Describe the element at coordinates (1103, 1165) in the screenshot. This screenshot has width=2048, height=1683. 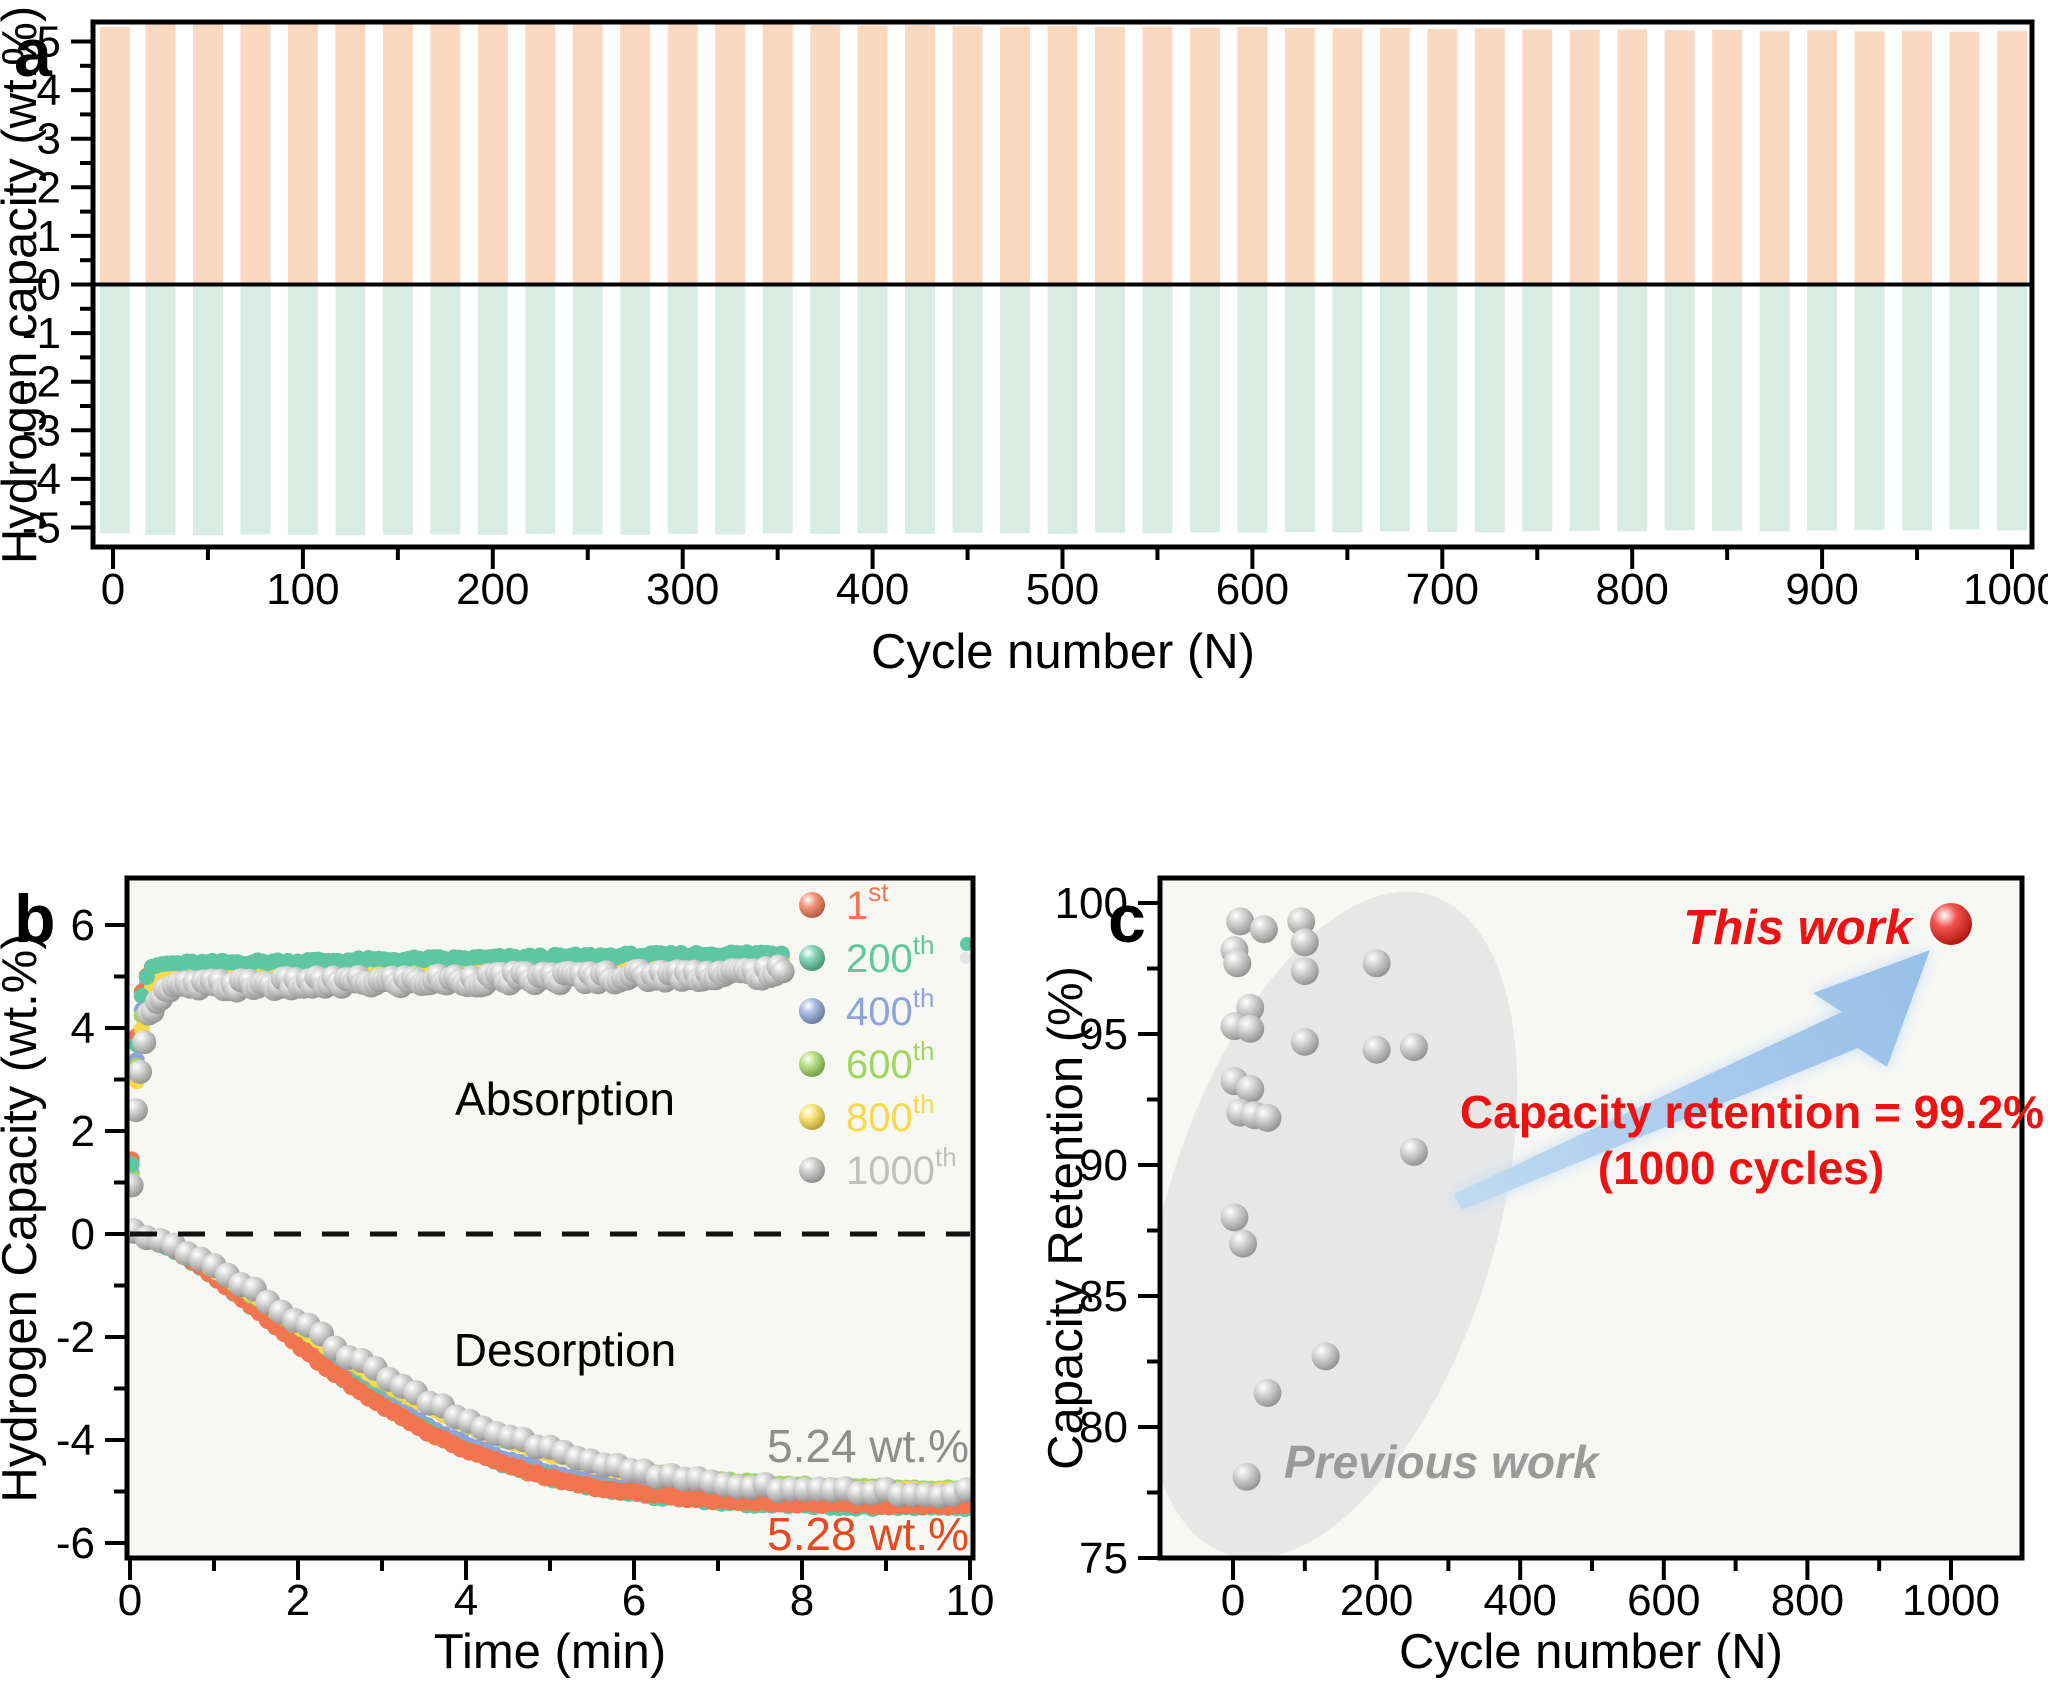
I see `y-tick-label: 90` at that location.